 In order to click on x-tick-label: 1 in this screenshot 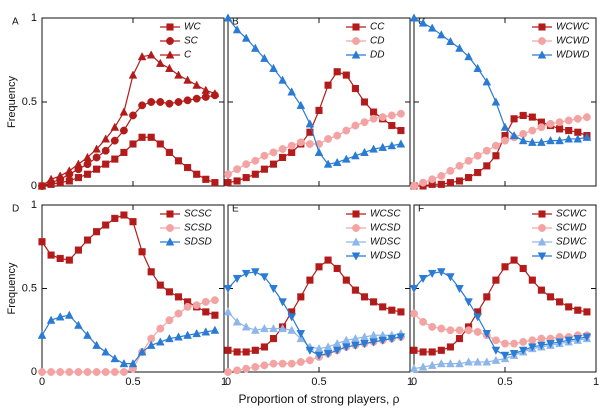, I will do `click(224, 382)`.